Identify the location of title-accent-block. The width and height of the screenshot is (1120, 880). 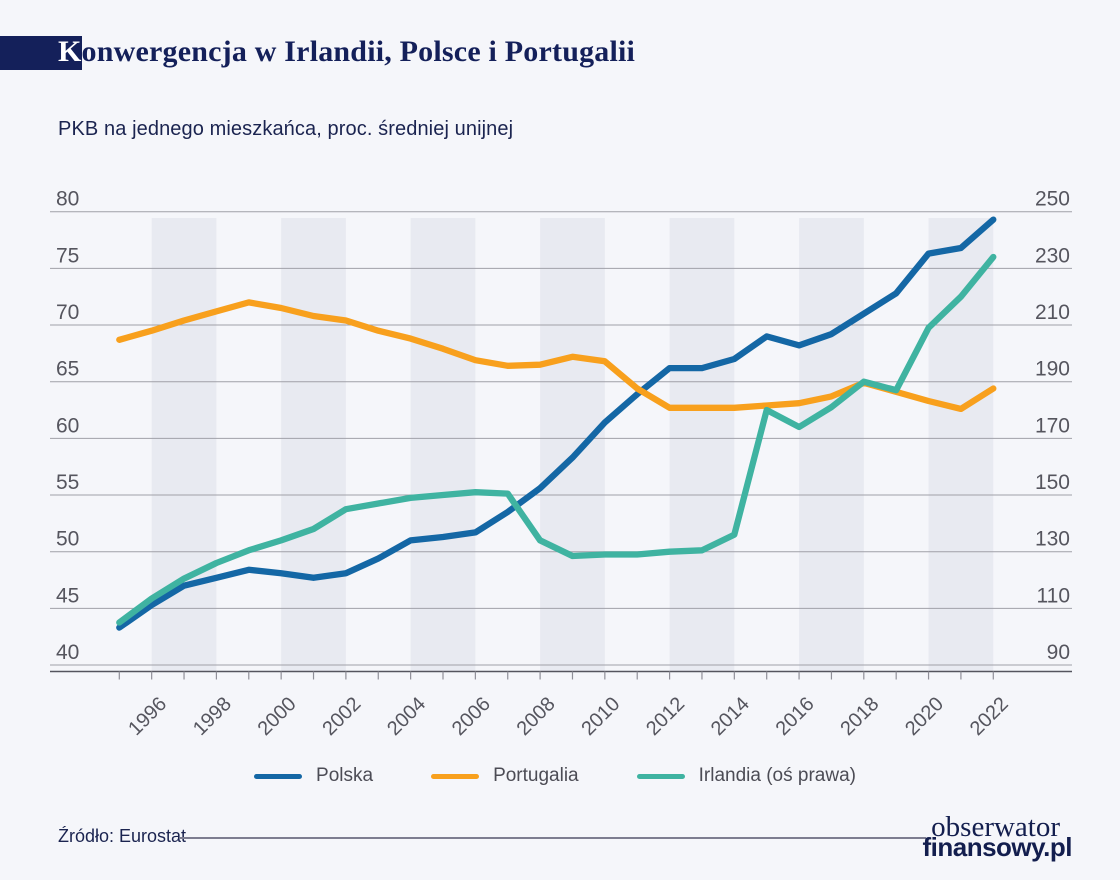
(41, 53).